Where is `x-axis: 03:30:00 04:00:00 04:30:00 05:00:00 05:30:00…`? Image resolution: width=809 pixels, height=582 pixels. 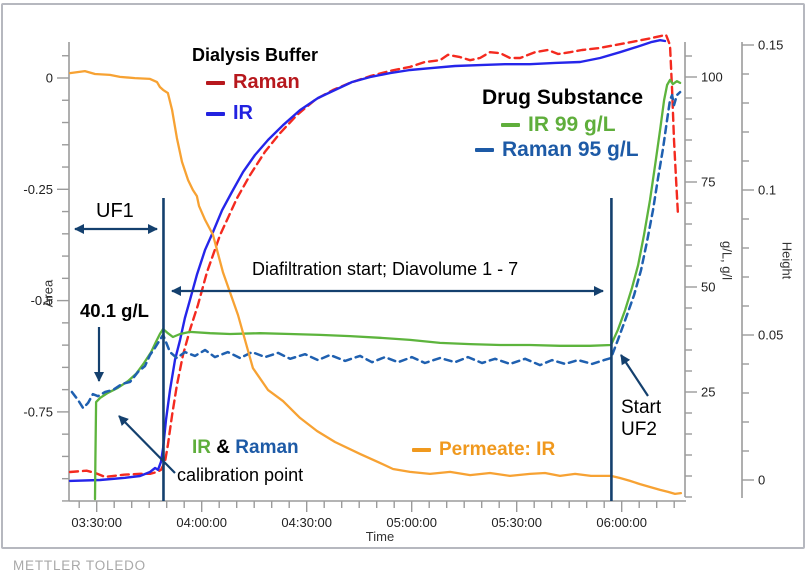 x-axis: 03:30:00 04:00:00 04:30:00 05:00:00 05:30:00… is located at coordinates (377, 515).